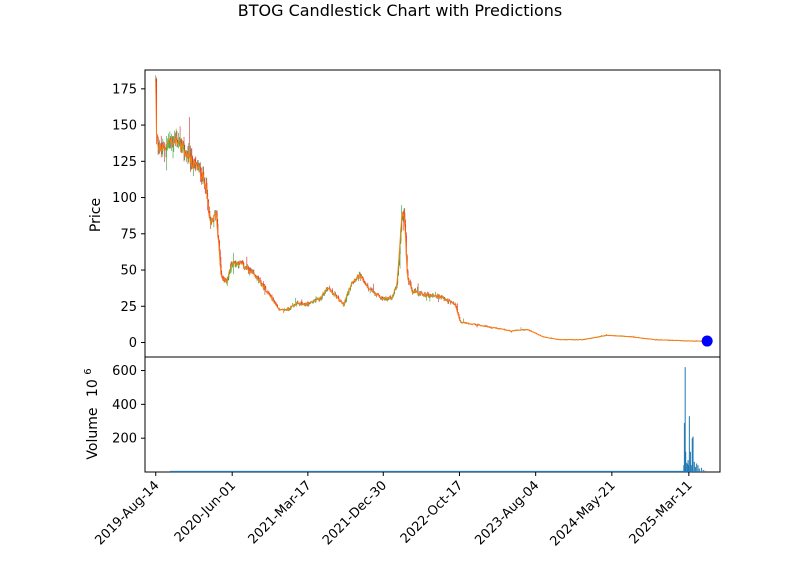 This screenshot has width=800, height=579. What do you see at coordinates (205, 511) in the screenshot?
I see `x-tick-label: 2020-Jun-01` at bounding box center [205, 511].